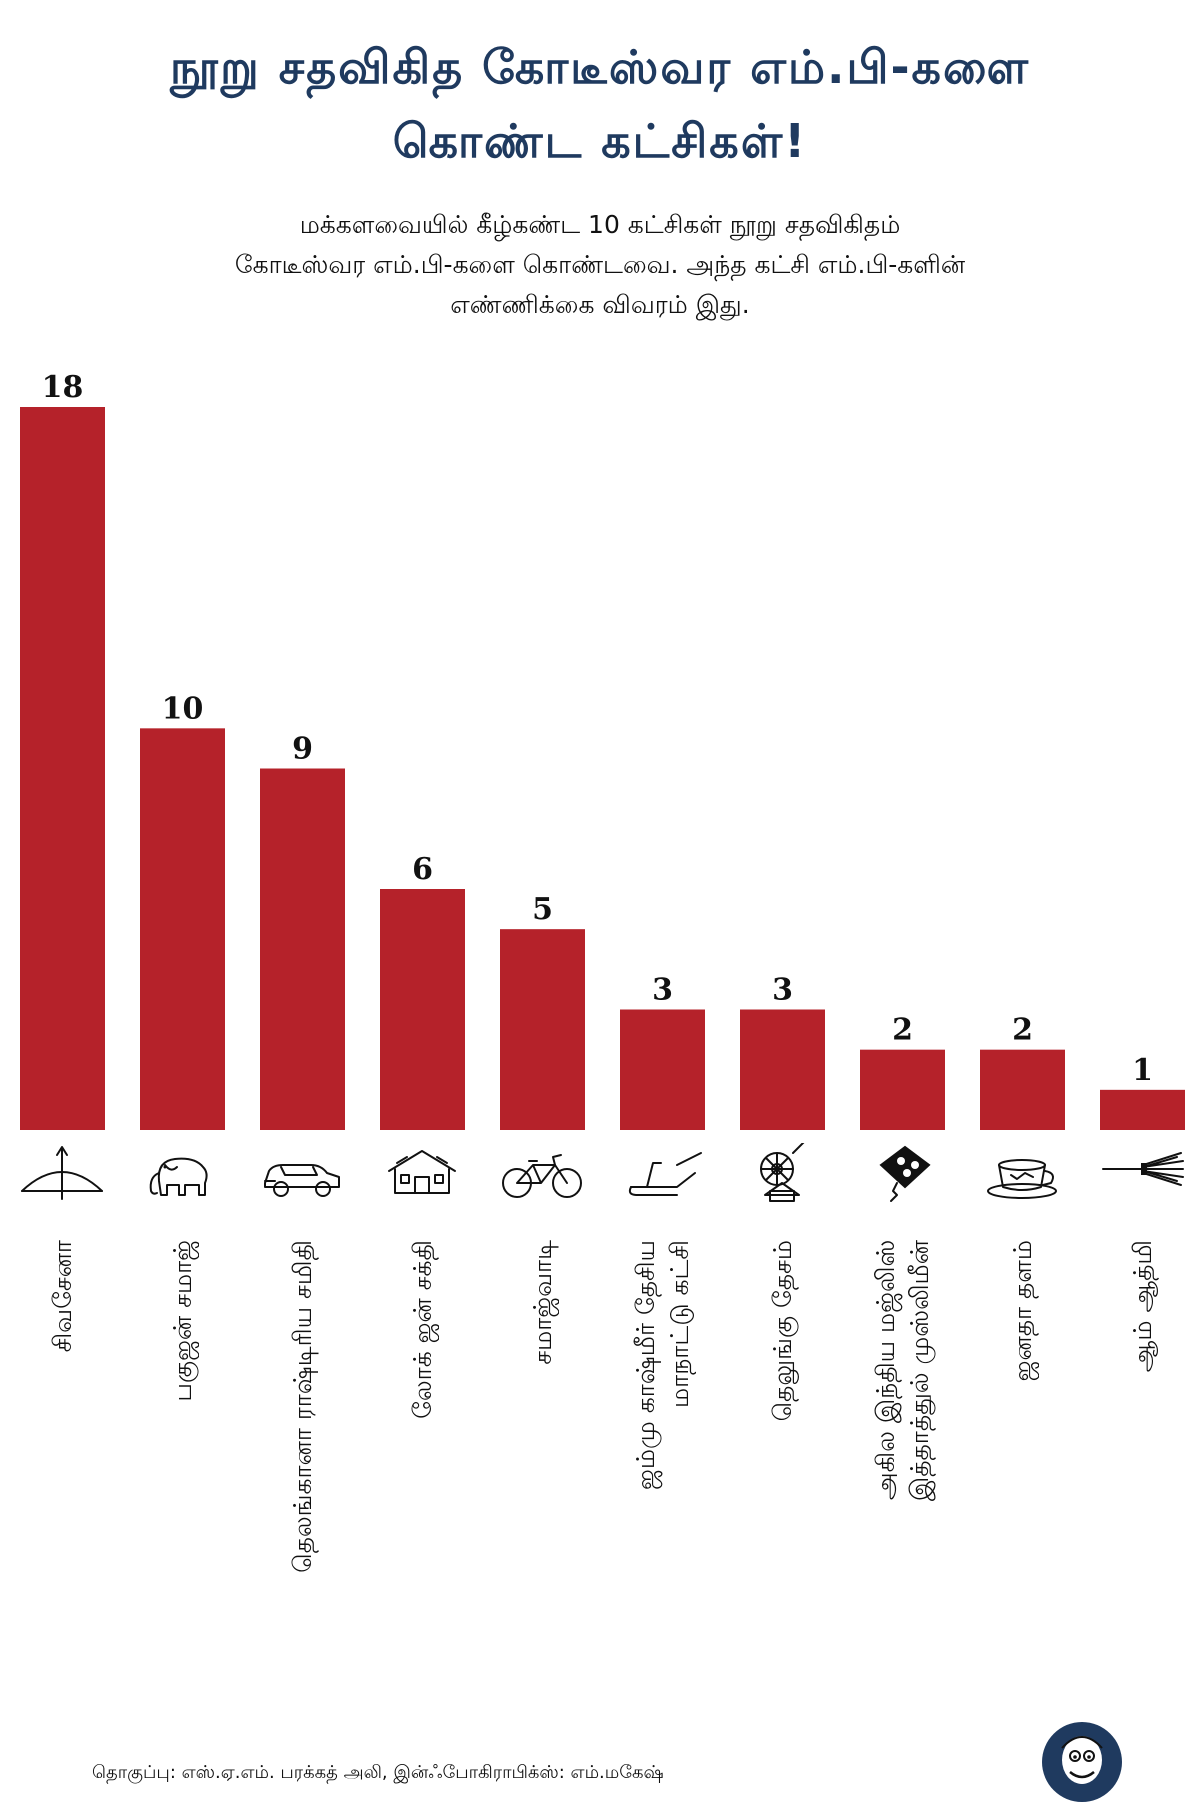 The image size is (1200, 1804). Describe the element at coordinates (62, 1296) in the screenshot. I see `category-label-text: சிவசேனா` at that location.